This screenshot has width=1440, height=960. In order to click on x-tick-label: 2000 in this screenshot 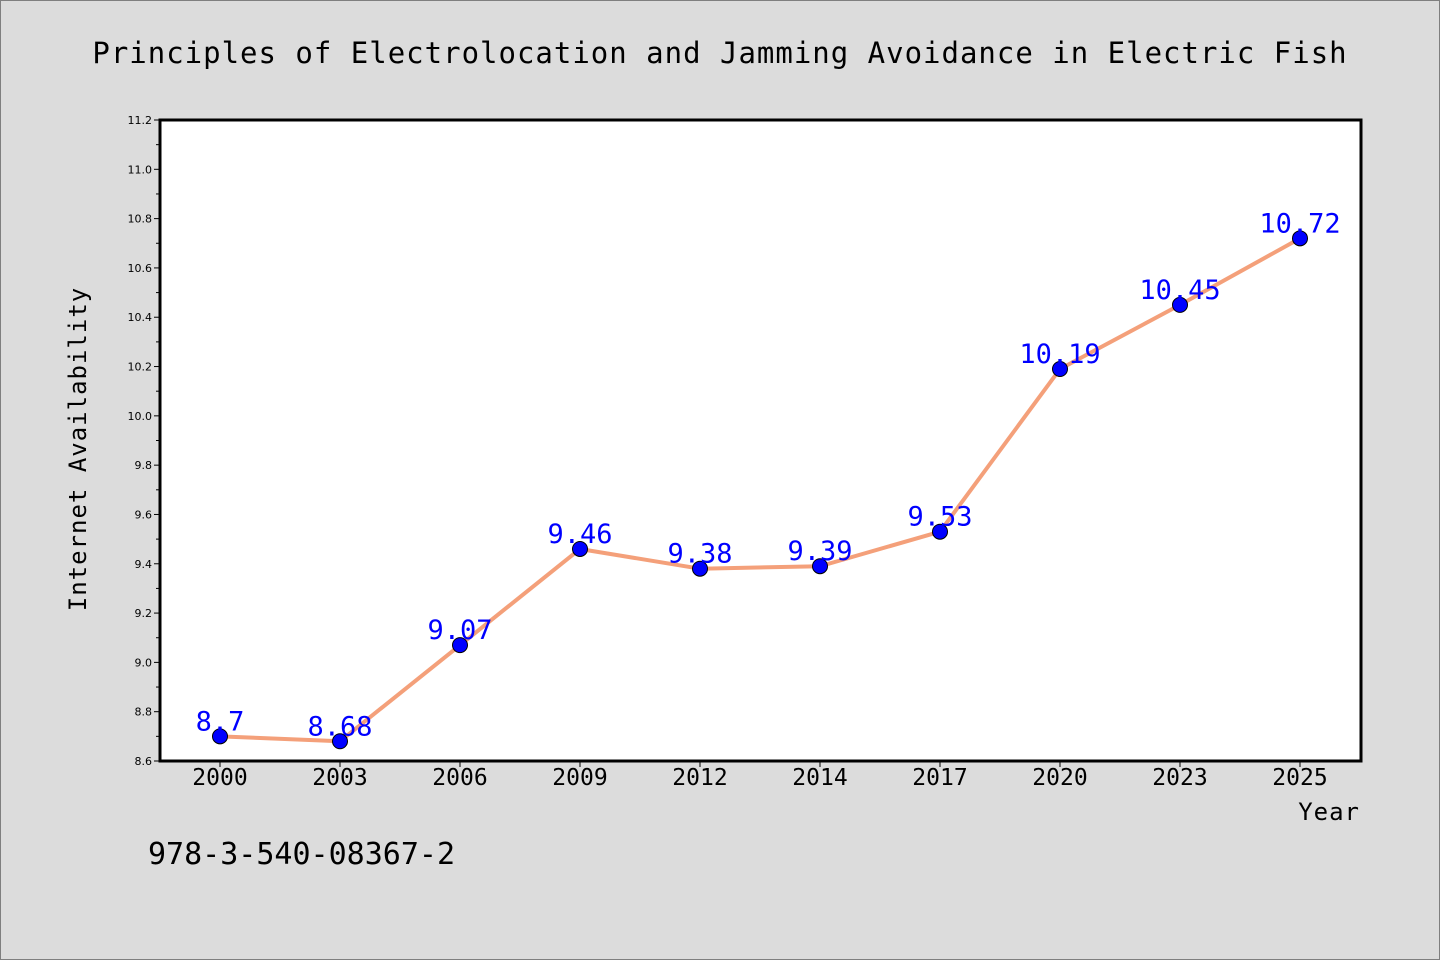, I will do `click(219, 778)`.